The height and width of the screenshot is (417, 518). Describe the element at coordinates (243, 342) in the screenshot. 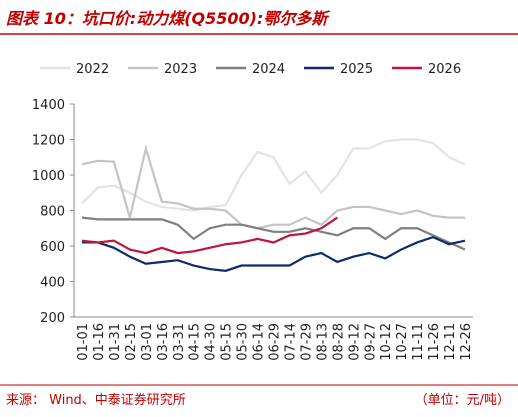

I see `x-tick-label: 05-30` at that location.